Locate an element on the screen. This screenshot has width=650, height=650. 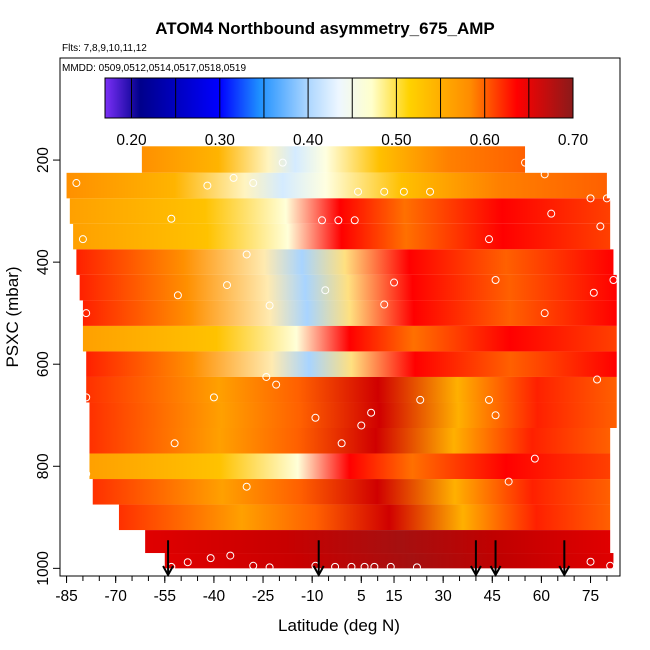
x-axis-label: Latitude (deg N) is located at coordinates (339, 625).